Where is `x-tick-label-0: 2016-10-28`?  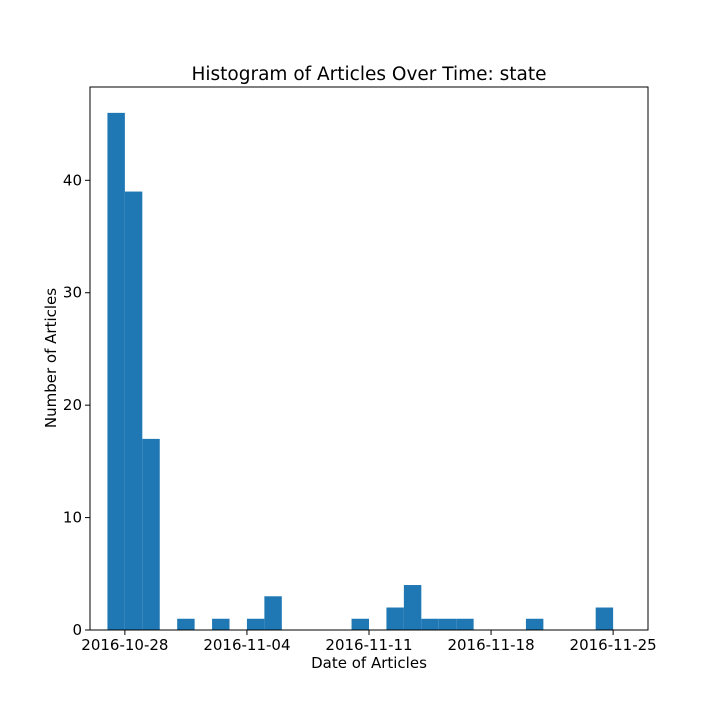
x-tick-label-0: 2016-10-28 is located at coordinates (124, 645).